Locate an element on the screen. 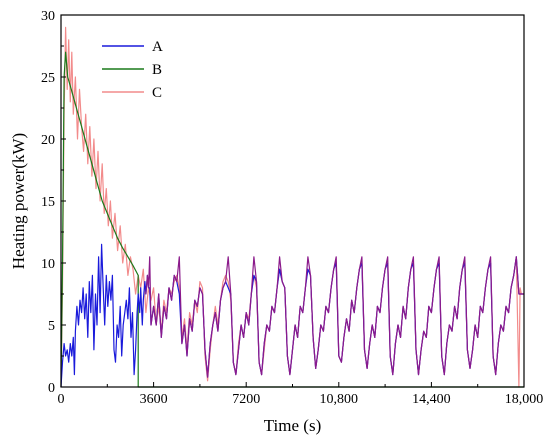 This screenshot has width=550, height=443. y-tick-label: 5 is located at coordinates (51, 326).